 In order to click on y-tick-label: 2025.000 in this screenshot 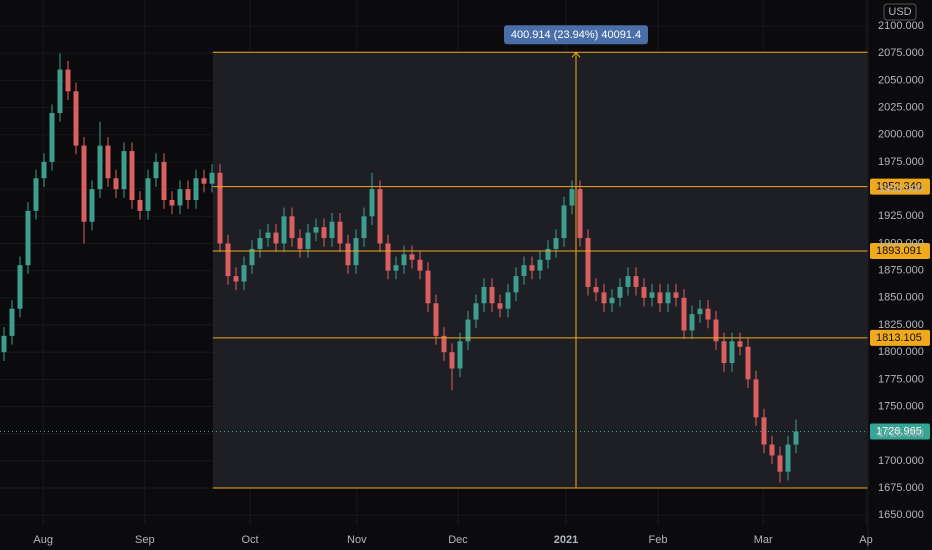, I will do `click(901, 108)`.